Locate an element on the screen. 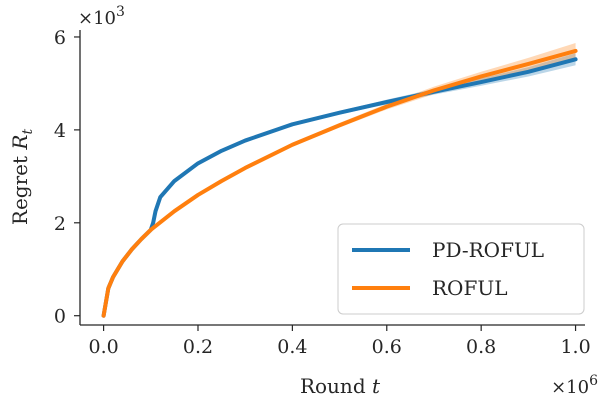 The width and height of the screenshot is (600, 400). y-multiplier-label: ×10³ is located at coordinates (101, 16).